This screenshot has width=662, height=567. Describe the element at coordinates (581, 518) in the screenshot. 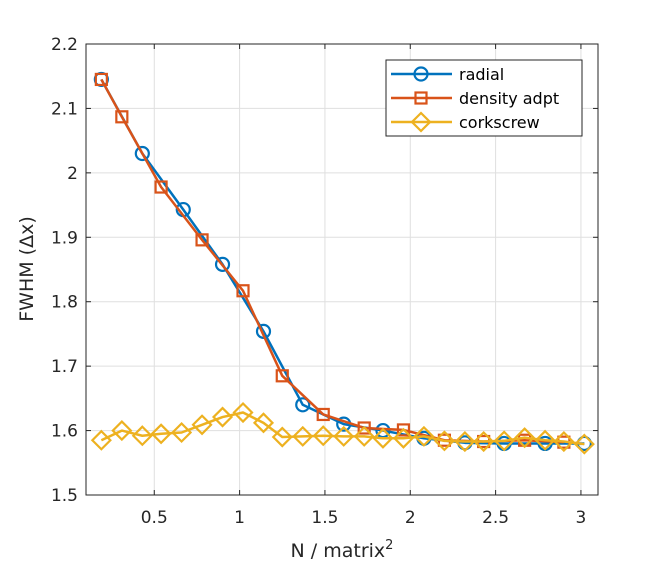

I see `x-tick-label: 3` at that location.